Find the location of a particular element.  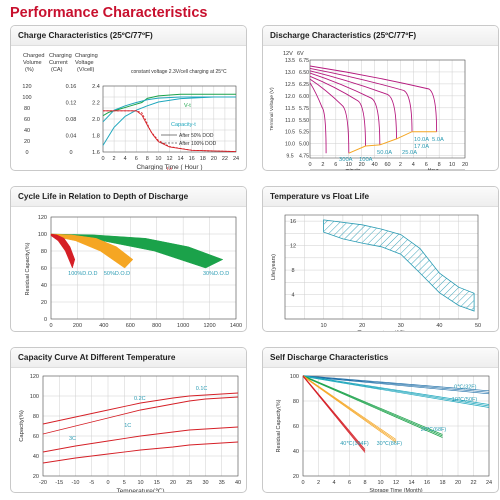

tick-label: 6.00 is located at coordinates (304, 97).